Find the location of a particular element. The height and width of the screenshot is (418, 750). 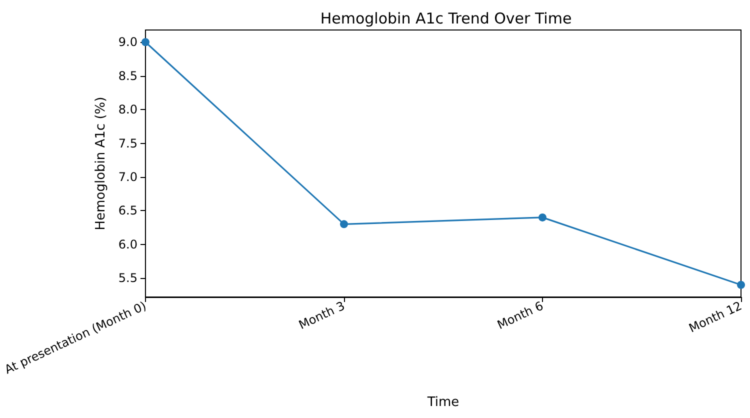

y-axis-title: Hemoglobin A1c (%) is located at coordinates (100, 163).